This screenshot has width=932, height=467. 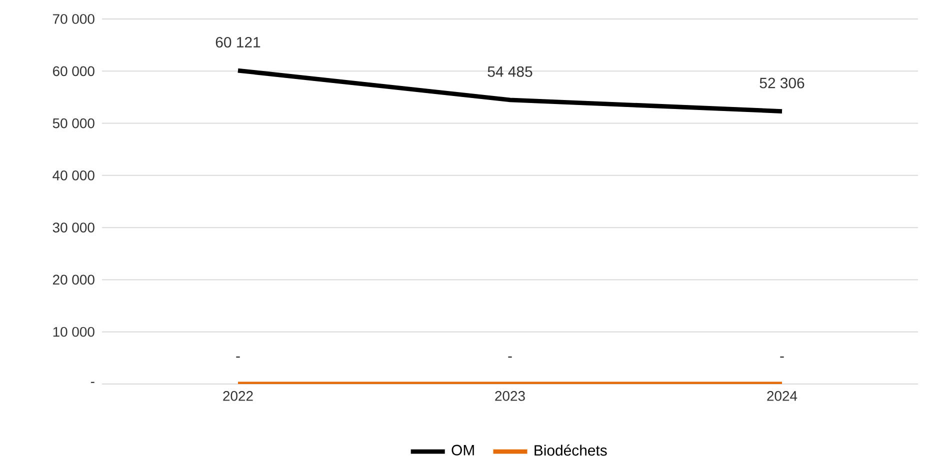 What do you see at coordinates (463, 450) in the screenshot?
I see `legend-label: OM` at bounding box center [463, 450].